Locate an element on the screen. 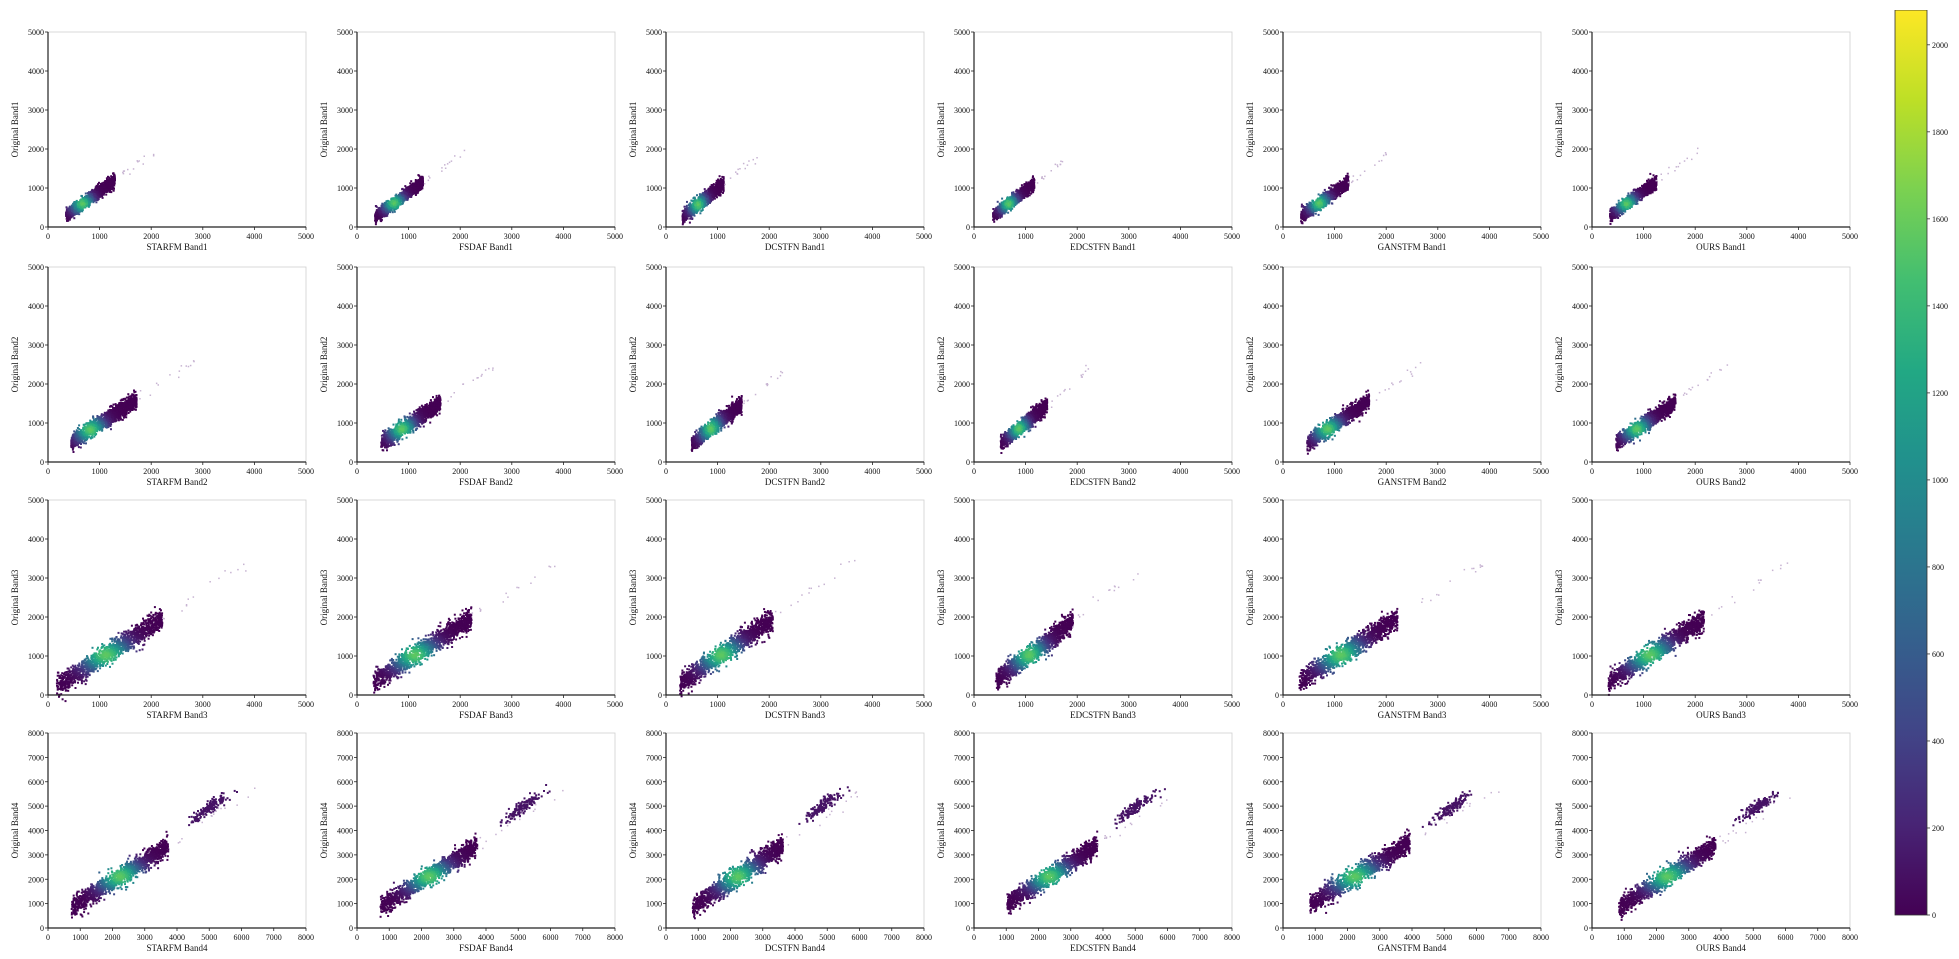 The image size is (1959, 959). x-axis-label: STARFM Band1 is located at coordinates (176, 247).